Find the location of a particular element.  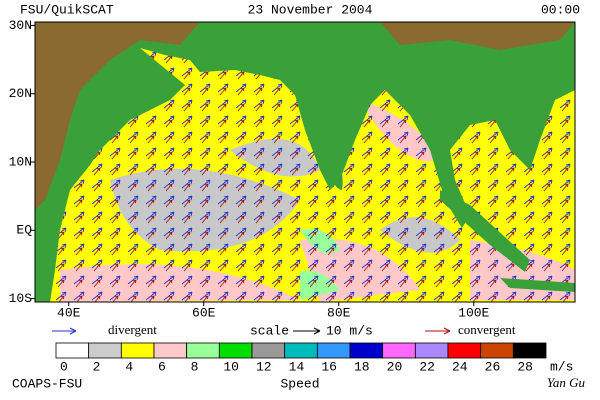

colorbar-label: 4 is located at coordinates (129, 366).